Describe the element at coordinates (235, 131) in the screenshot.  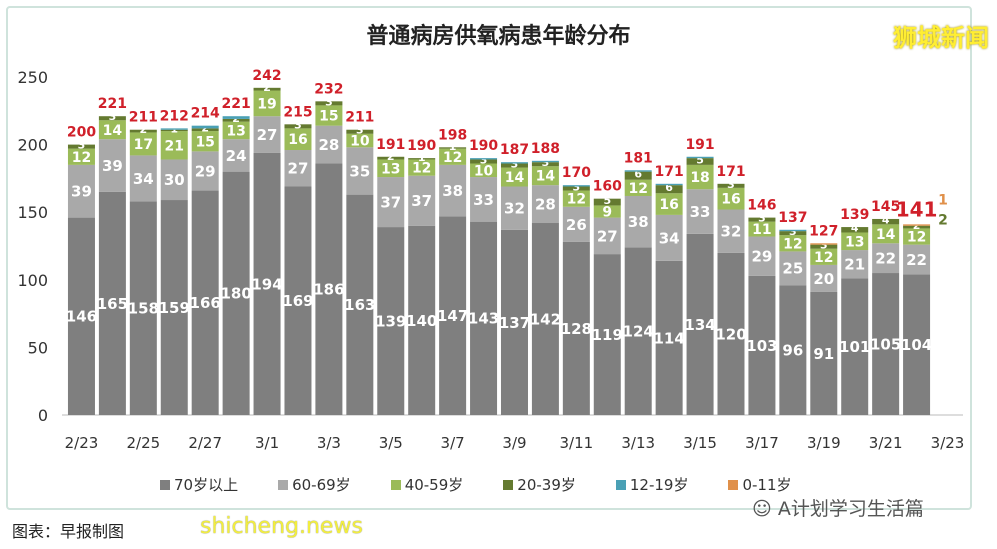
I see `segment-label: 13` at that location.